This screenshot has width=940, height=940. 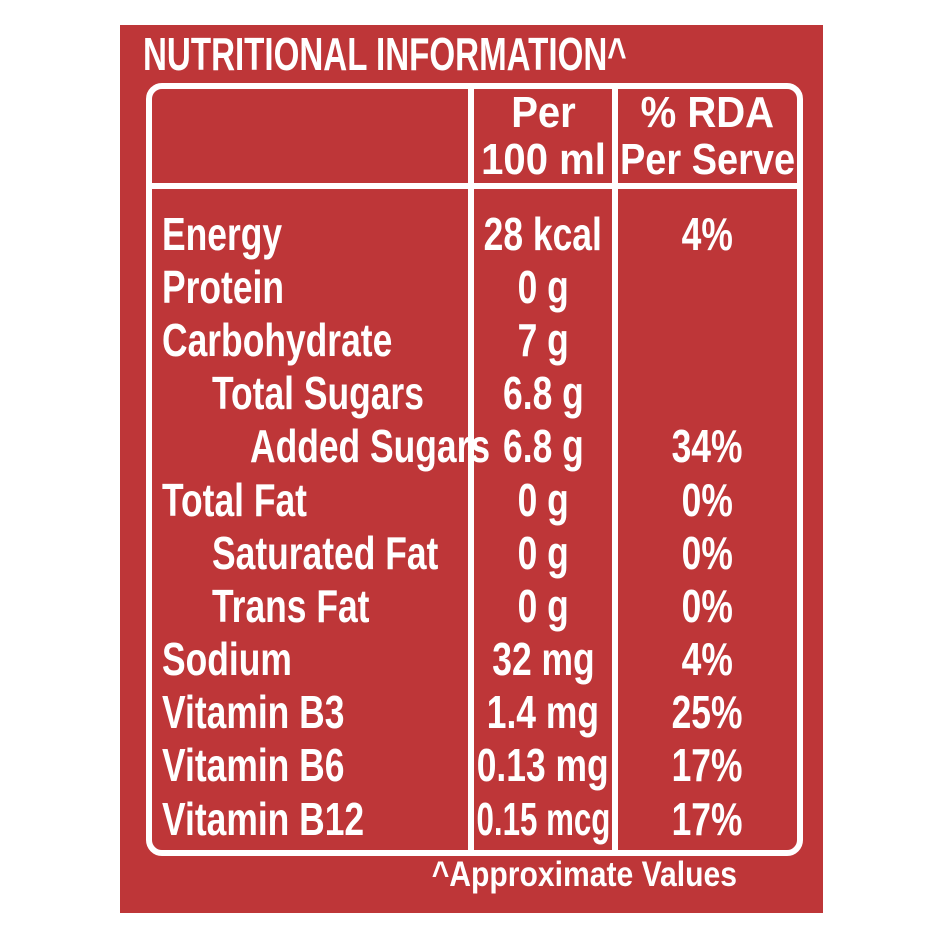 What do you see at coordinates (227, 659) in the screenshot?
I see `nutrient-name: Sodium` at bounding box center [227, 659].